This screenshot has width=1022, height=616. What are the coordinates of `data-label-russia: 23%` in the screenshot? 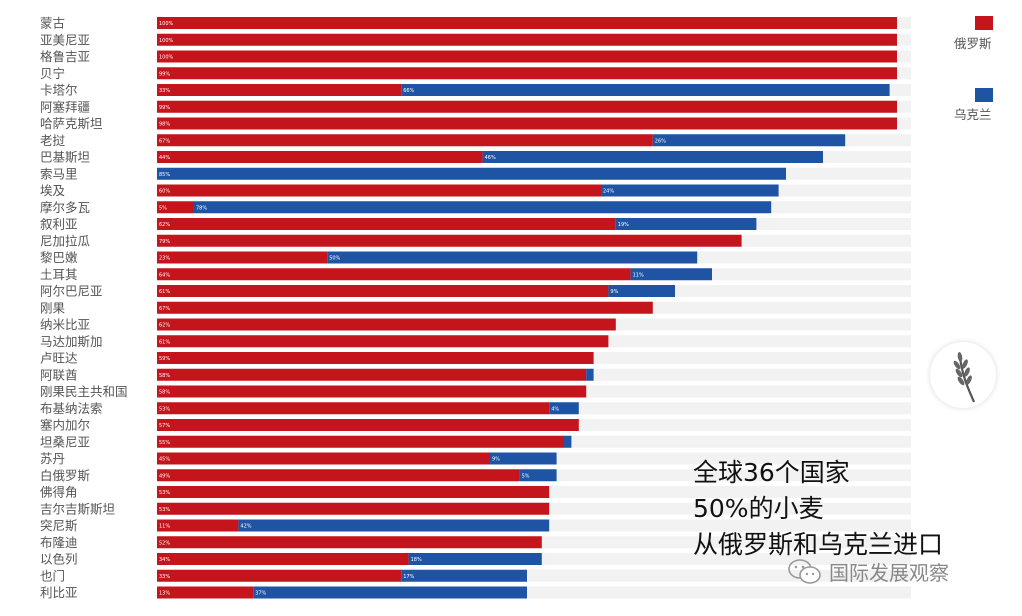 It's located at (164, 259).